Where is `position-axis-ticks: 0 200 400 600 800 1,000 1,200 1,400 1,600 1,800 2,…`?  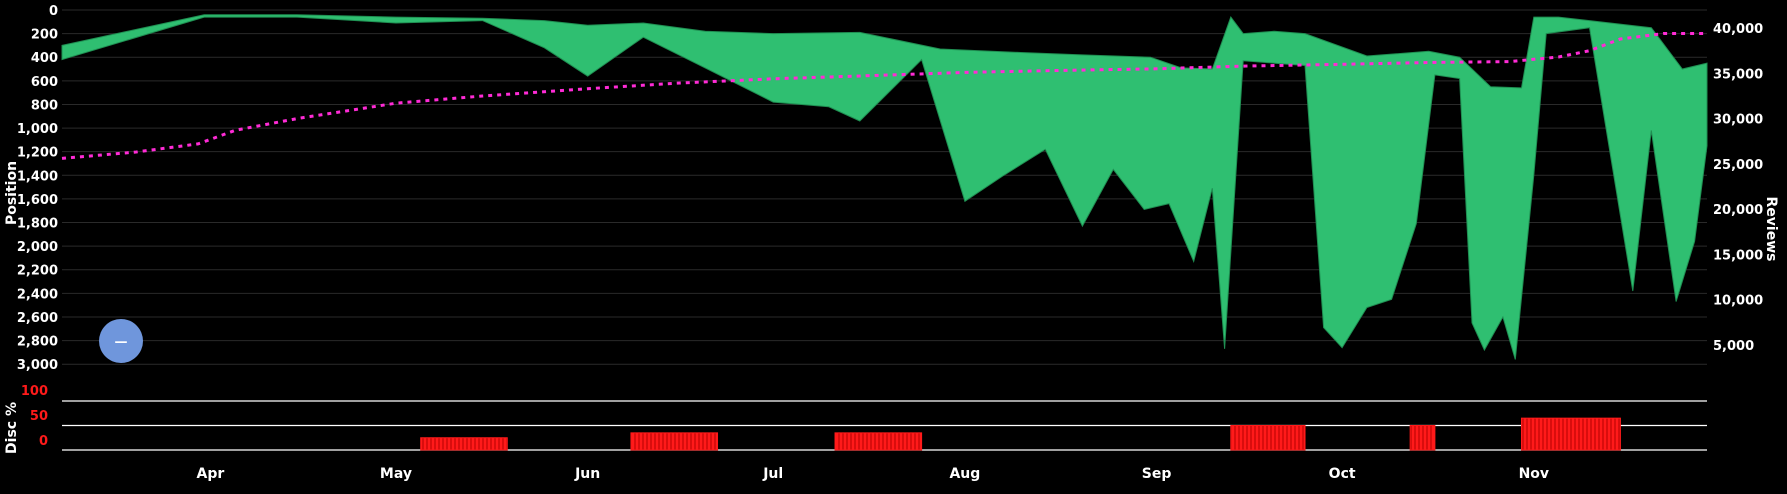
position-axis-ticks: 0 200 400 600 800 1,000 1,200 1,400 1,600 1,800 2,… is located at coordinates (37, 188).